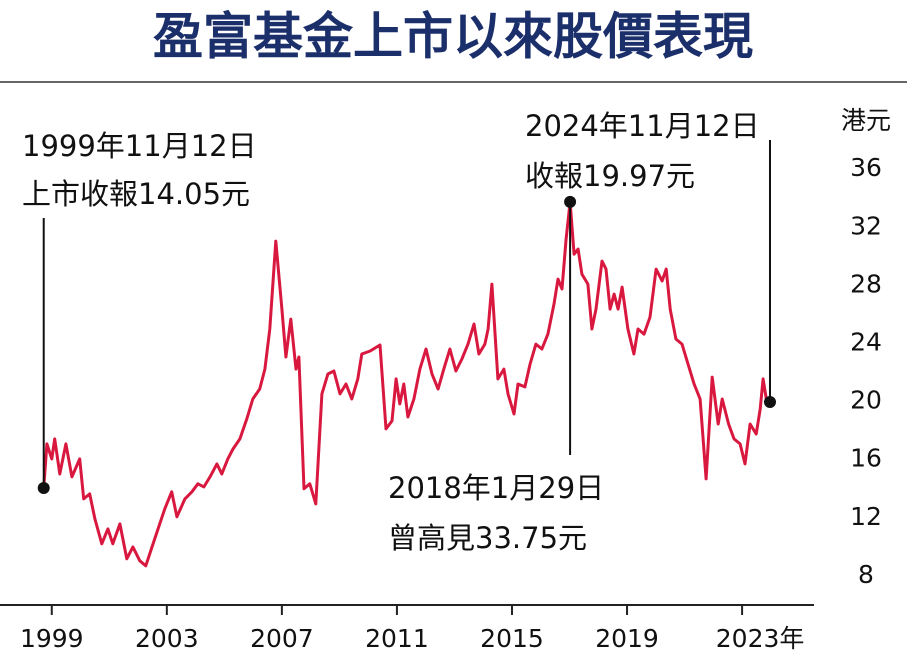 The height and width of the screenshot is (660, 907). I want to click on y-tick-label: 16, so click(866, 458).